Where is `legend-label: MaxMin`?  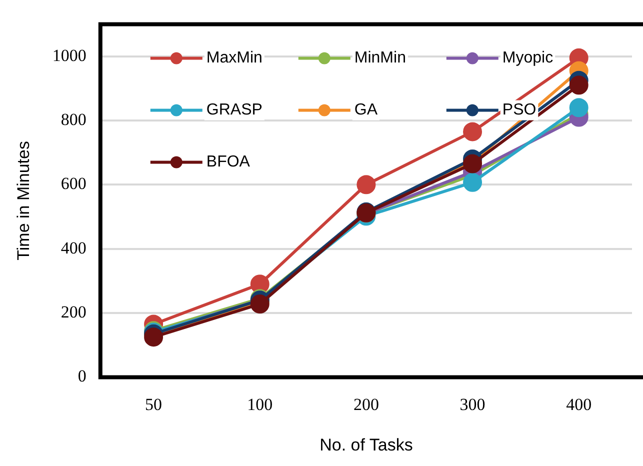 legend-label: MaxMin is located at coordinates (234, 58).